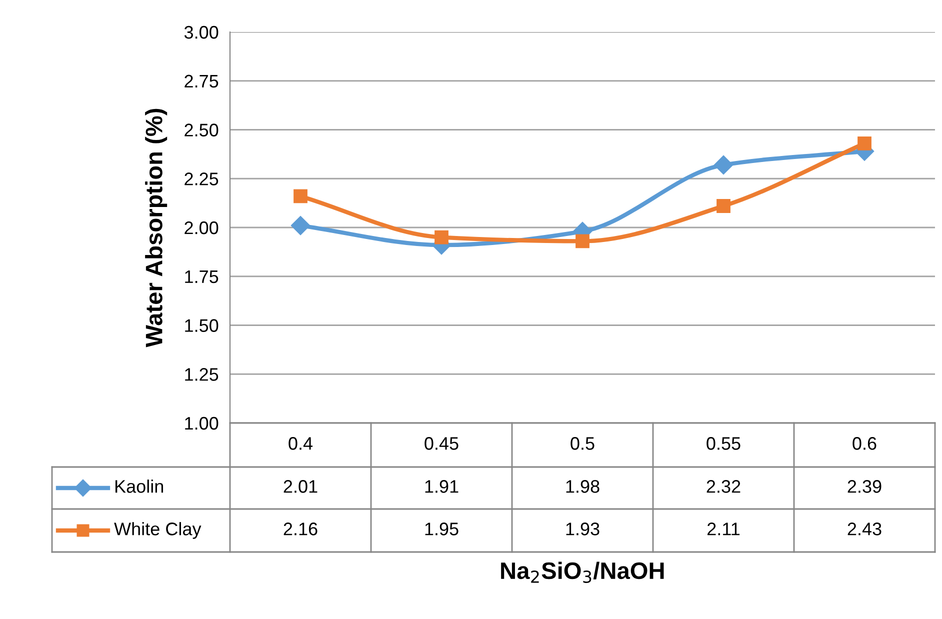  What do you see at coordinates (864, 443) in the screenshot?
I see `x-tick-label: 0.6` at bounding box center [864, 443].